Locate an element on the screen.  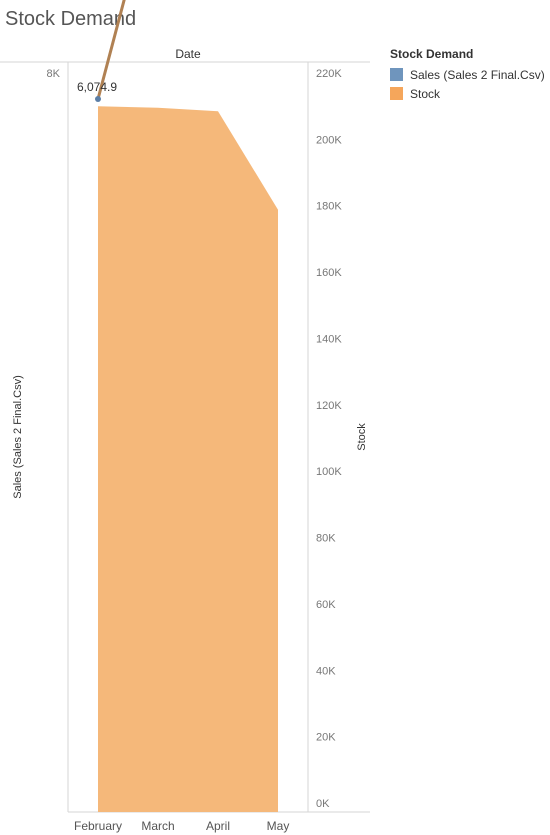
legend-swatch-stock is located at coordinates (396, 93).